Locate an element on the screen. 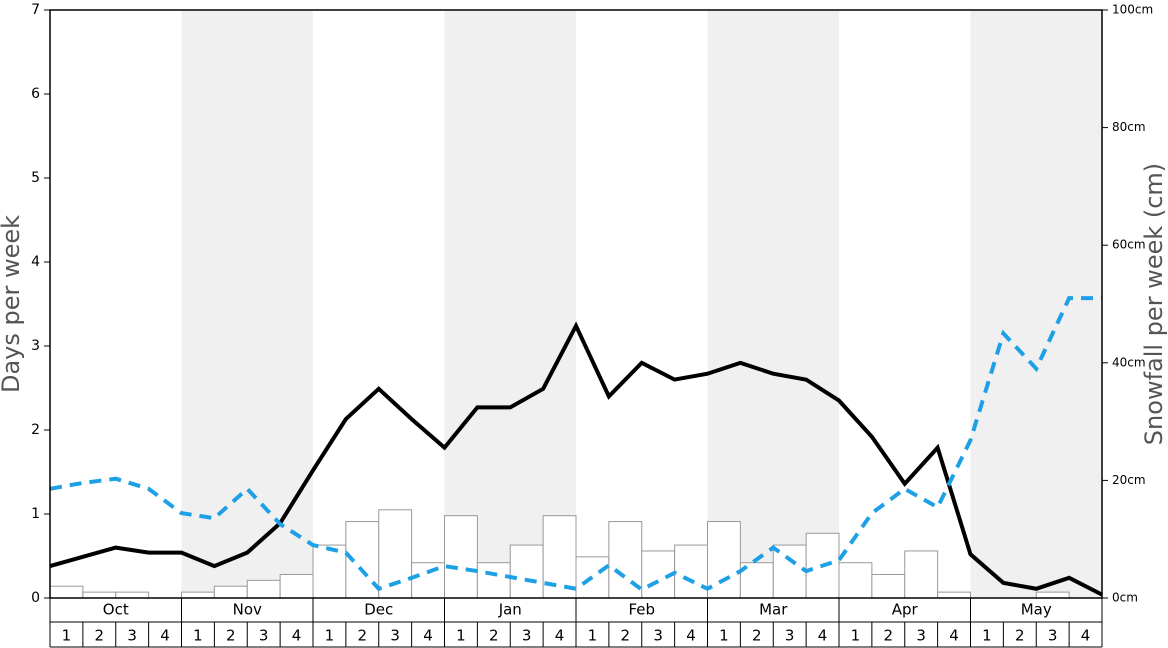 The height and width of the screenshot is (648, 1168). y-tick-label: 7 is located at coordinates (35, 10).